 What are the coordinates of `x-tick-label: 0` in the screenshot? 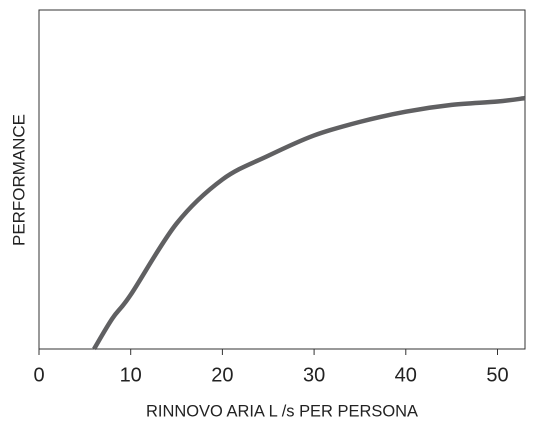 It's located at (38, 375).